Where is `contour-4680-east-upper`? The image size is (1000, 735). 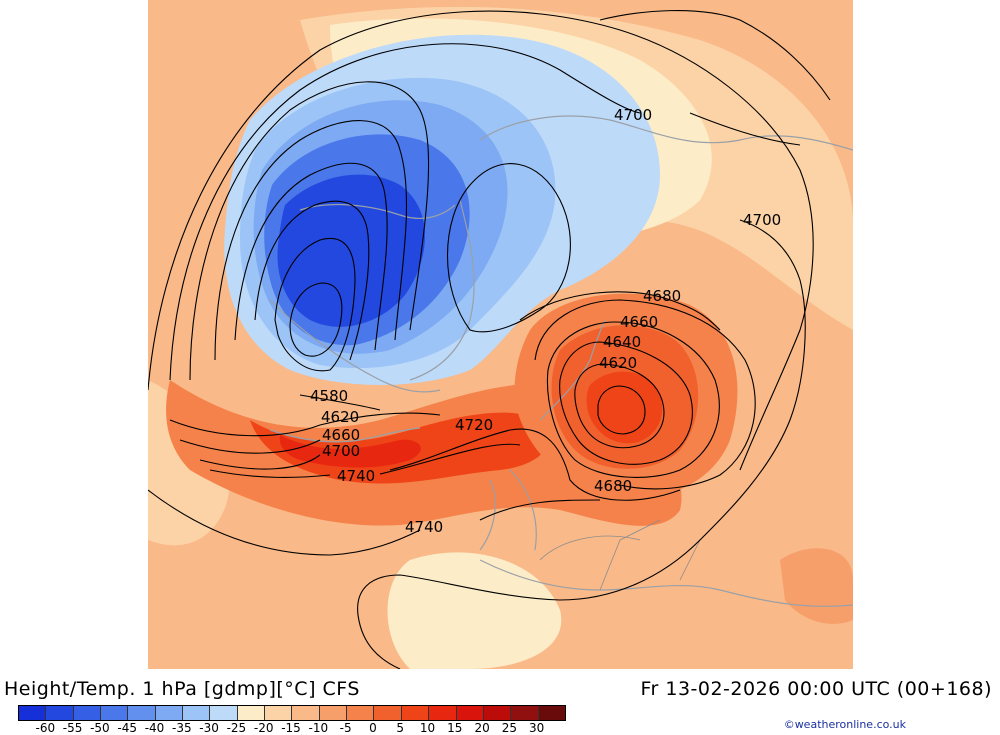 contour-4680-east-upper is located at coordinates (620, 311).